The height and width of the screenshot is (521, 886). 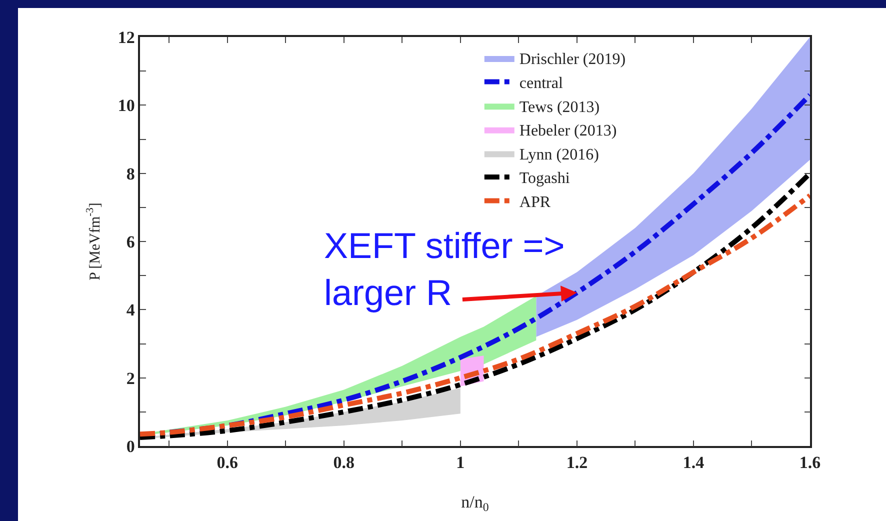 What do you see at coordinates (344, 462) in the screenshot?
I see `x-tick-label: 0.8` at bounding box center [344, 462].